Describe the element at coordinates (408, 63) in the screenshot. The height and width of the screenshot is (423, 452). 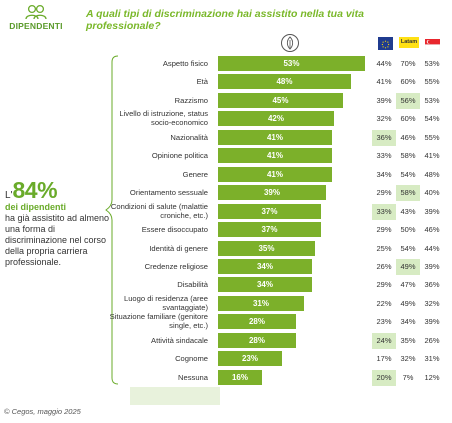
I see `region-value-latam: 70%` at that location.